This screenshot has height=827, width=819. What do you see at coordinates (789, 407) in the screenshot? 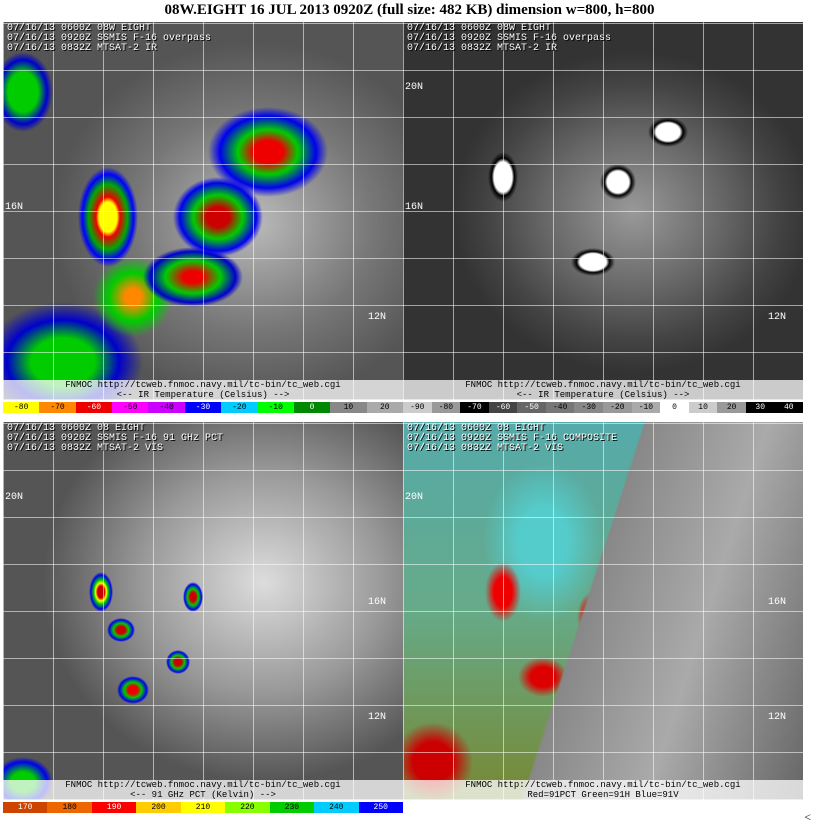
I see `colorbar-label: 40` at bounding box center [789, 407].